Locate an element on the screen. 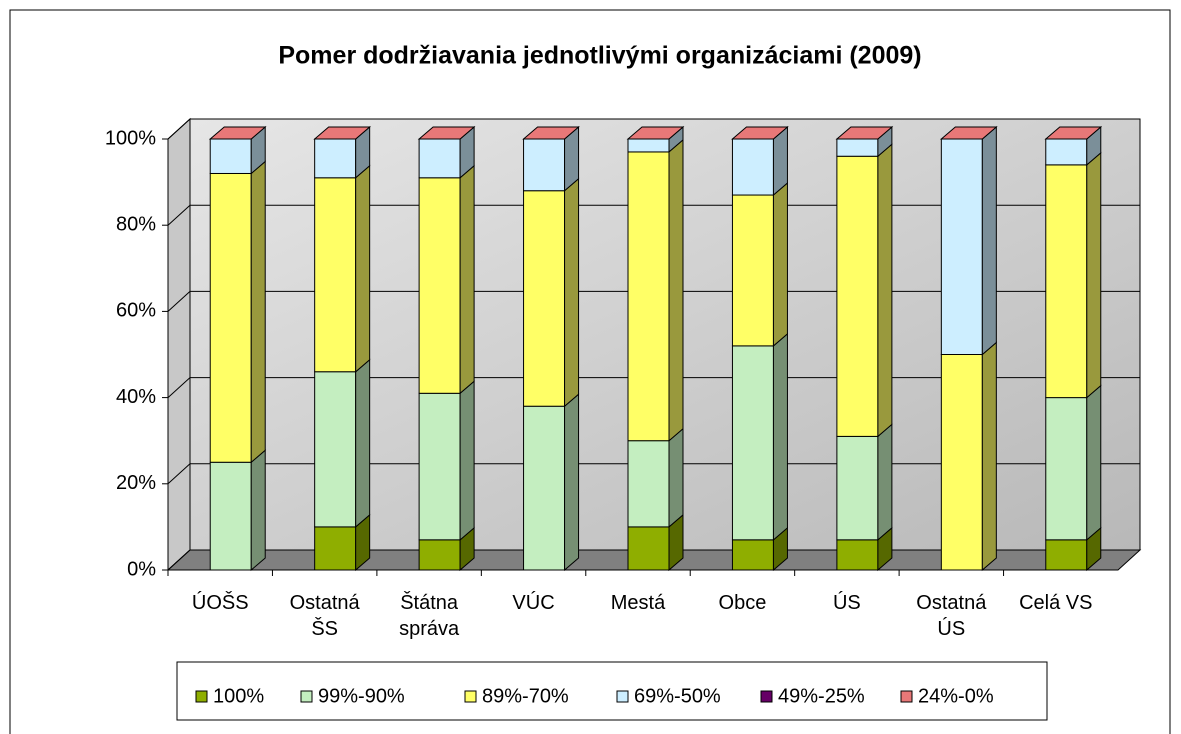 This screenshot has width=1181, height=734. x-tick-label: Štátna správa is located at coordinates (429, 616).